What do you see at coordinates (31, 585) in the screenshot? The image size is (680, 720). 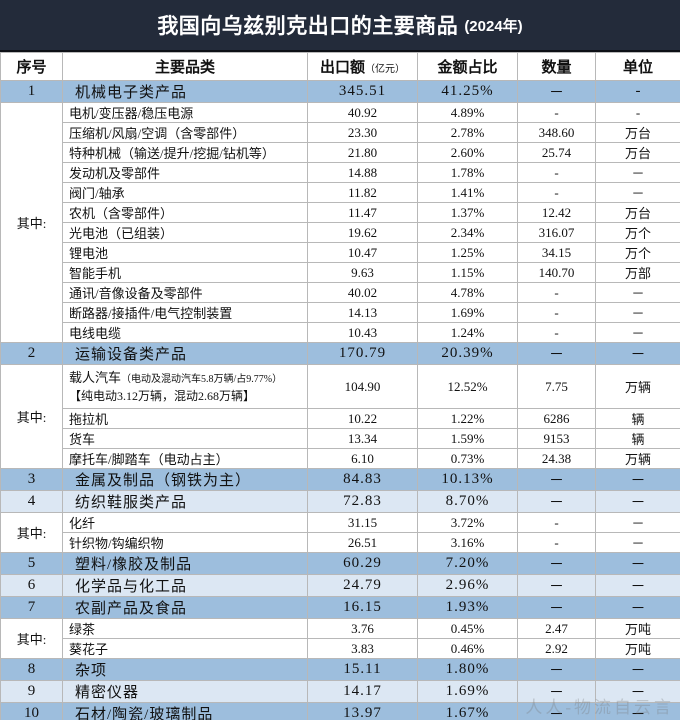 I see `cell-no: 6` at bounding box center [31, 585].